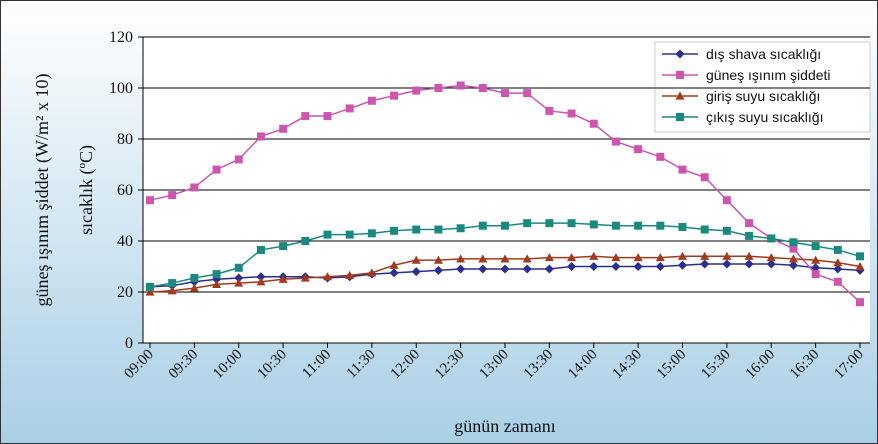  Describe the element at coordinates (763, 96) in the screenshot. I see `legend-label: giriş suyu sıcaklığı` at that location.